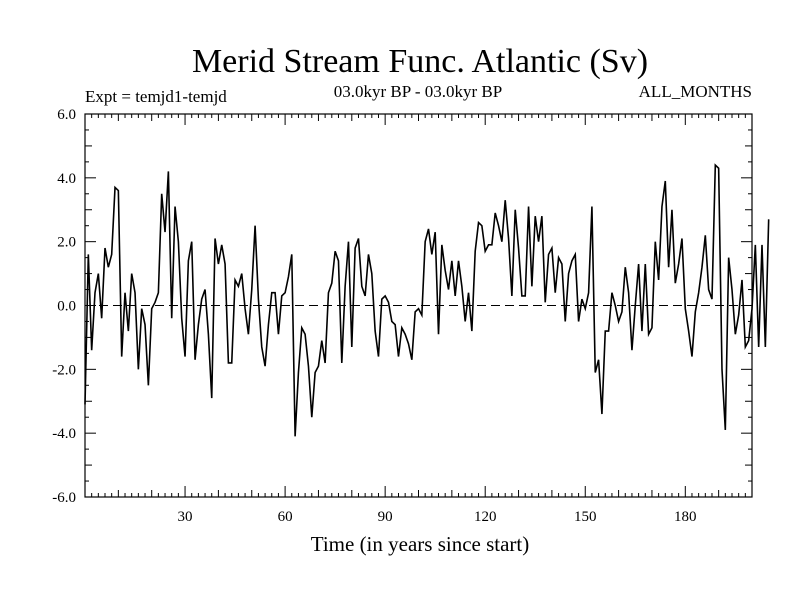 The image size is (800, 600). I want to click on y-tick-label: -4.0, so click(64, 434).